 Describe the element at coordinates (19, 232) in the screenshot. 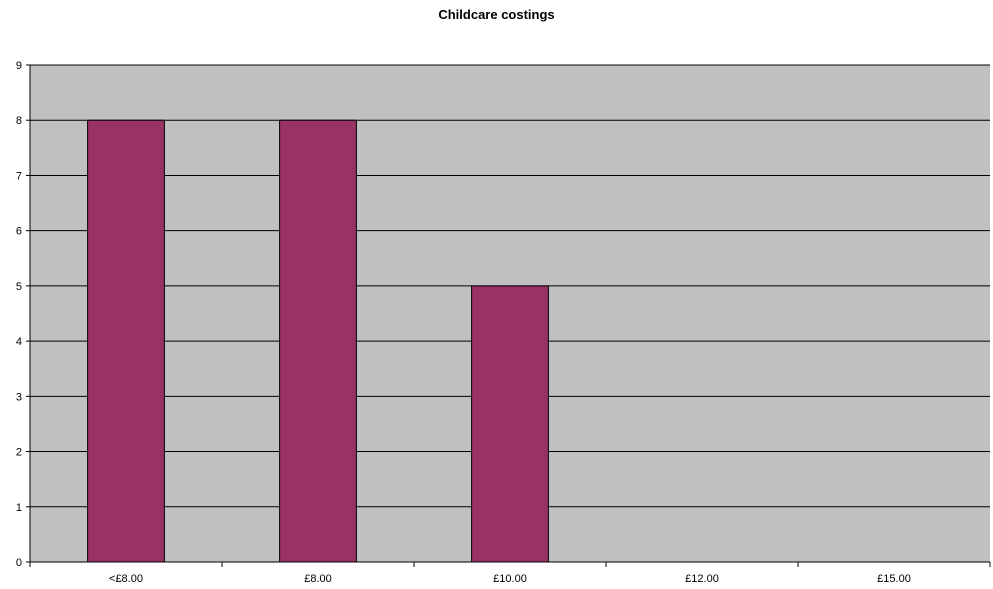

I see `y-tick-label: 6` at that location.